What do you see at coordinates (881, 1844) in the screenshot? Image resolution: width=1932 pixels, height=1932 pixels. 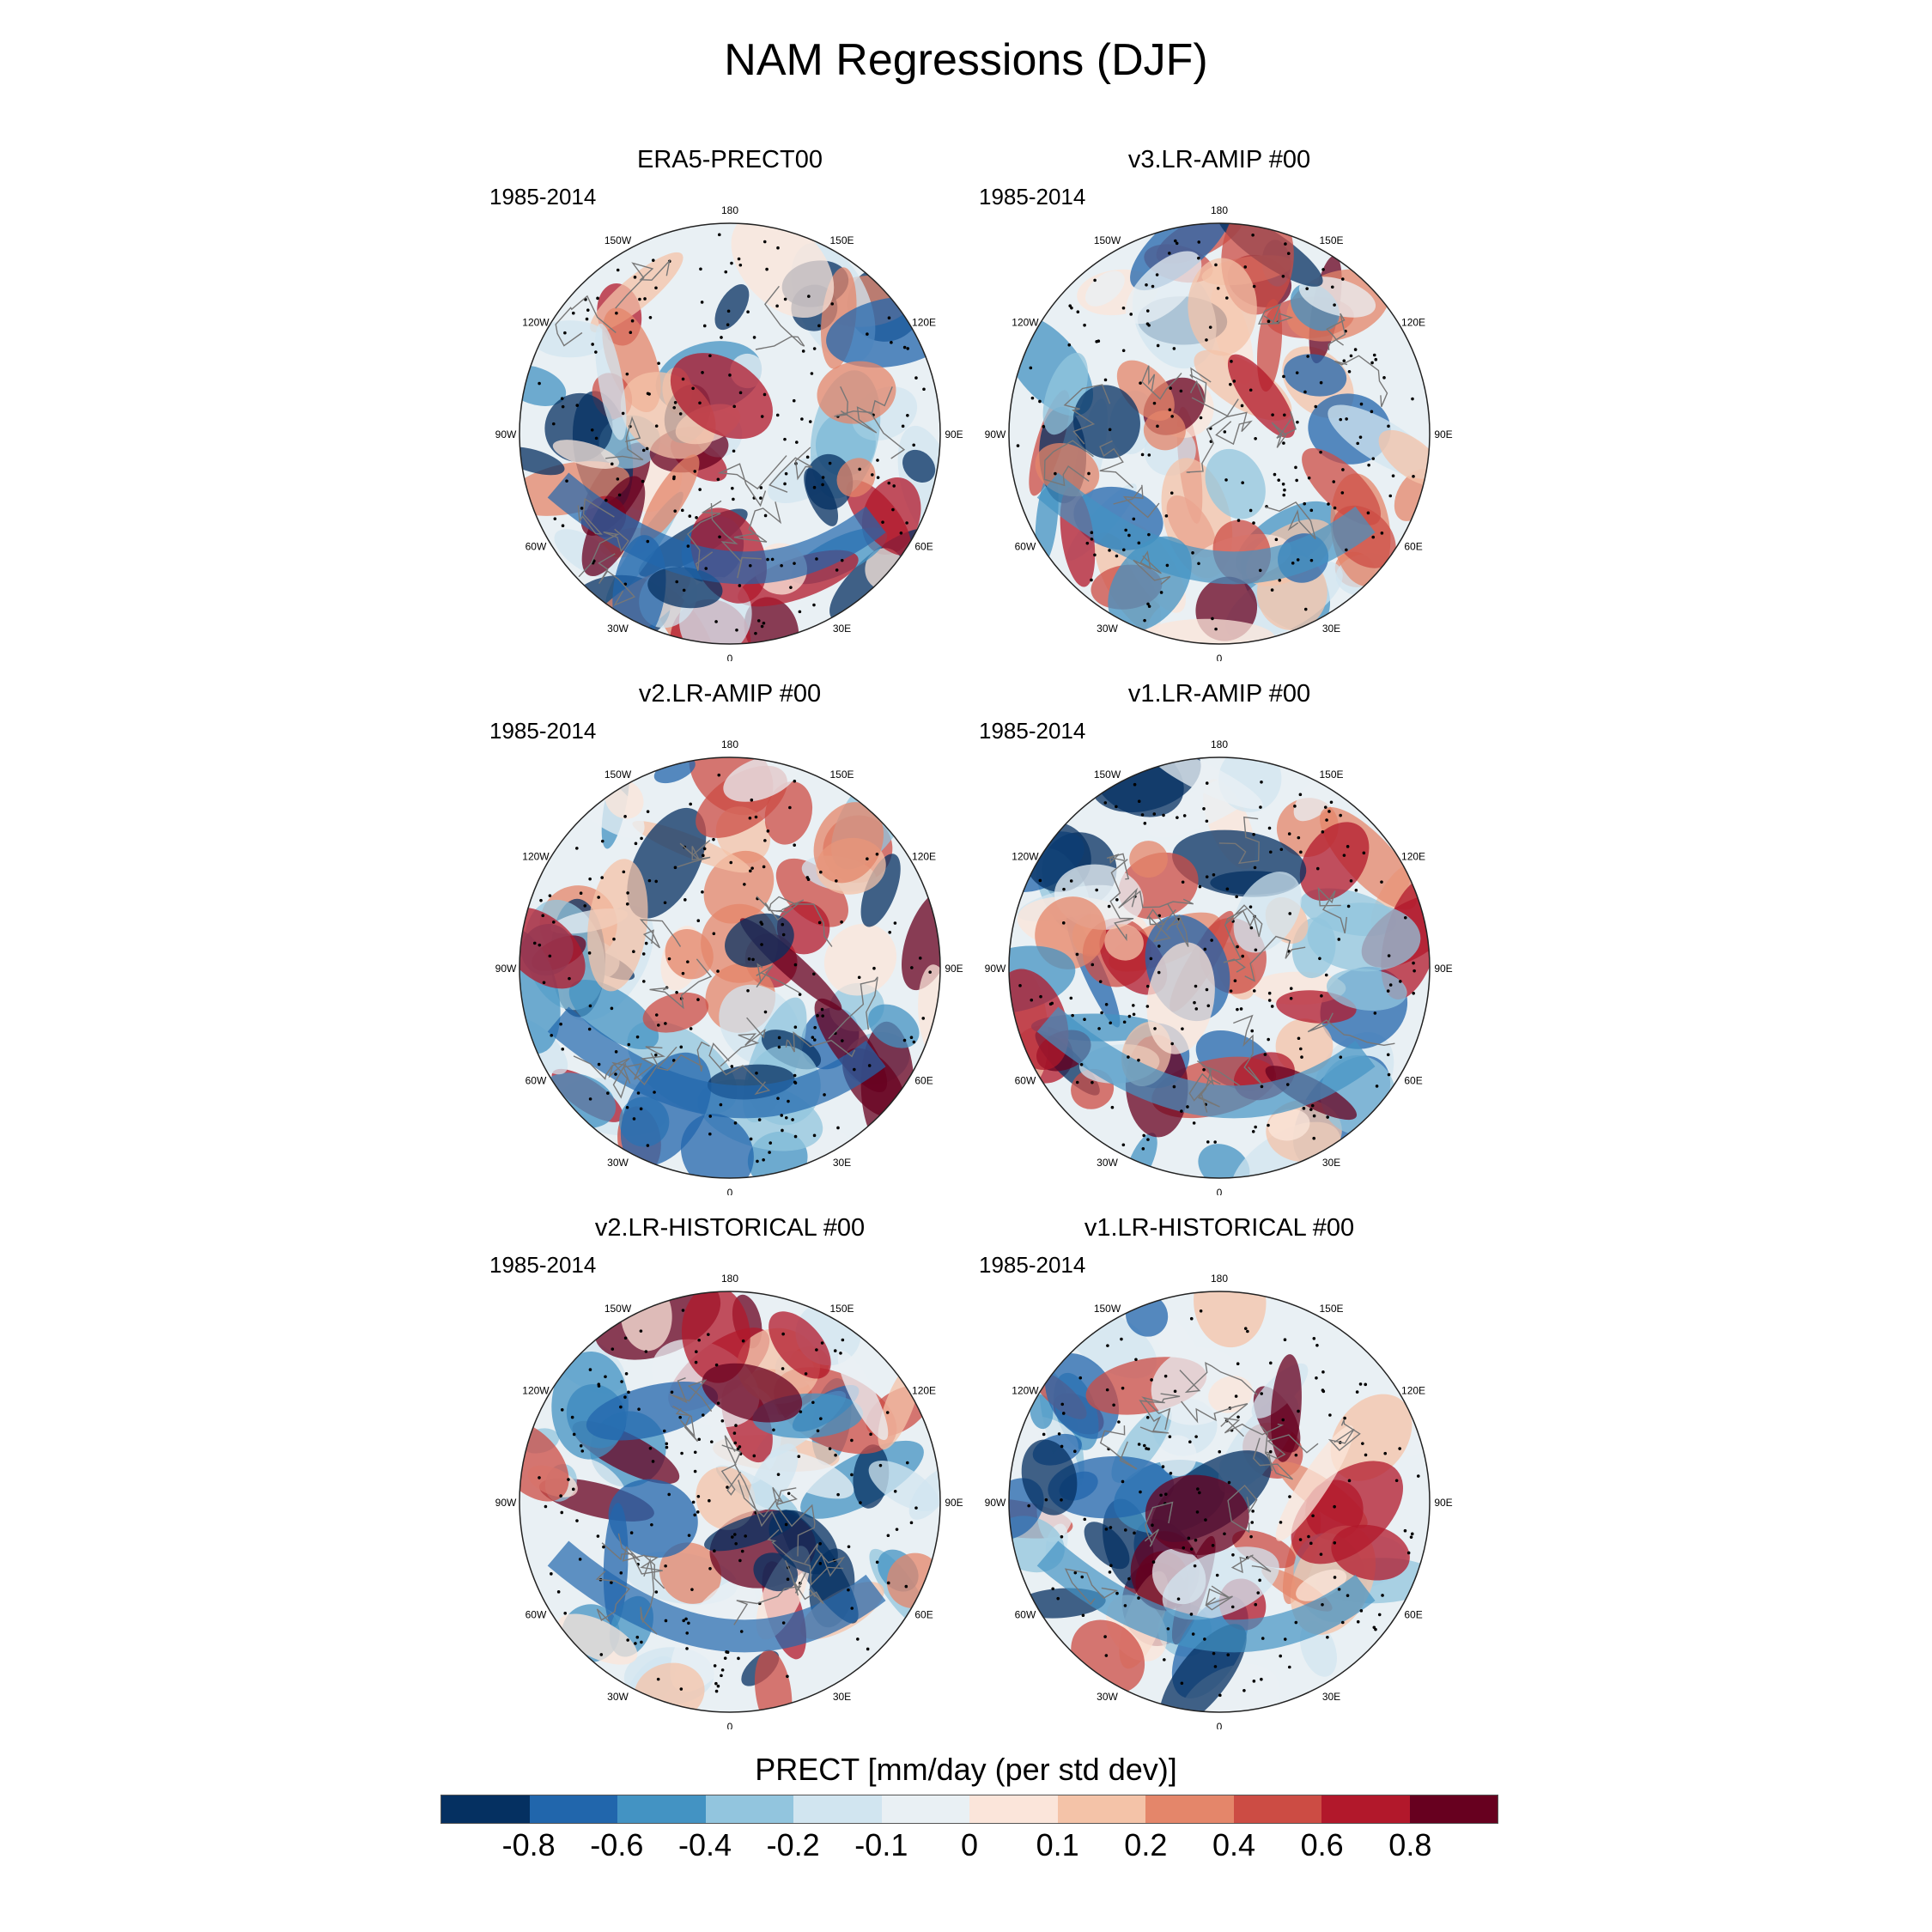 I see `colorbar-tick-label: -0.1` at bounding box center [881, 1844].